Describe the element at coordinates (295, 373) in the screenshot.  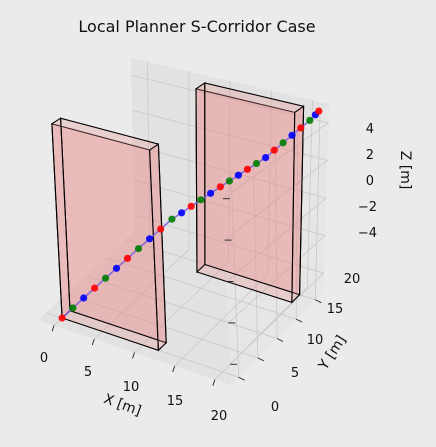
I see `y-tick-label: 5` at that location.